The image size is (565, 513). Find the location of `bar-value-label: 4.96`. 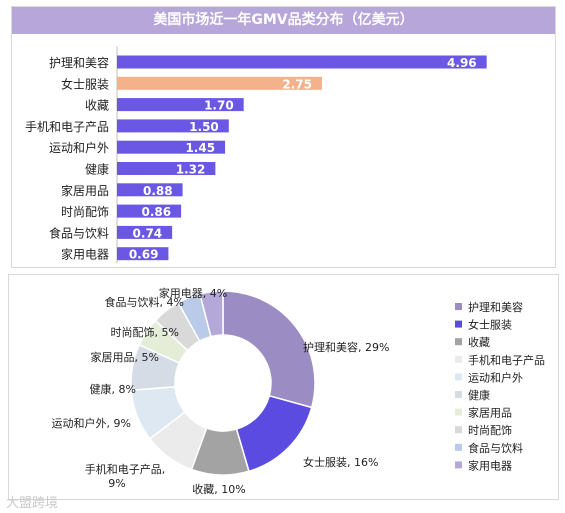

bar-value-label: 4.96 is located at coordinates (462, 63).